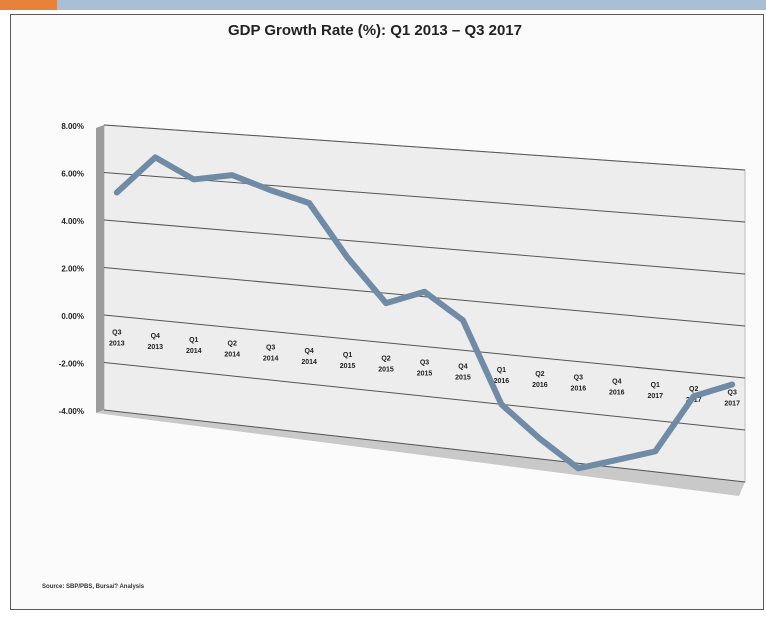 The height and width of the screenshot is (625, 766). I want to click on plot-floor, so click(420, 453).